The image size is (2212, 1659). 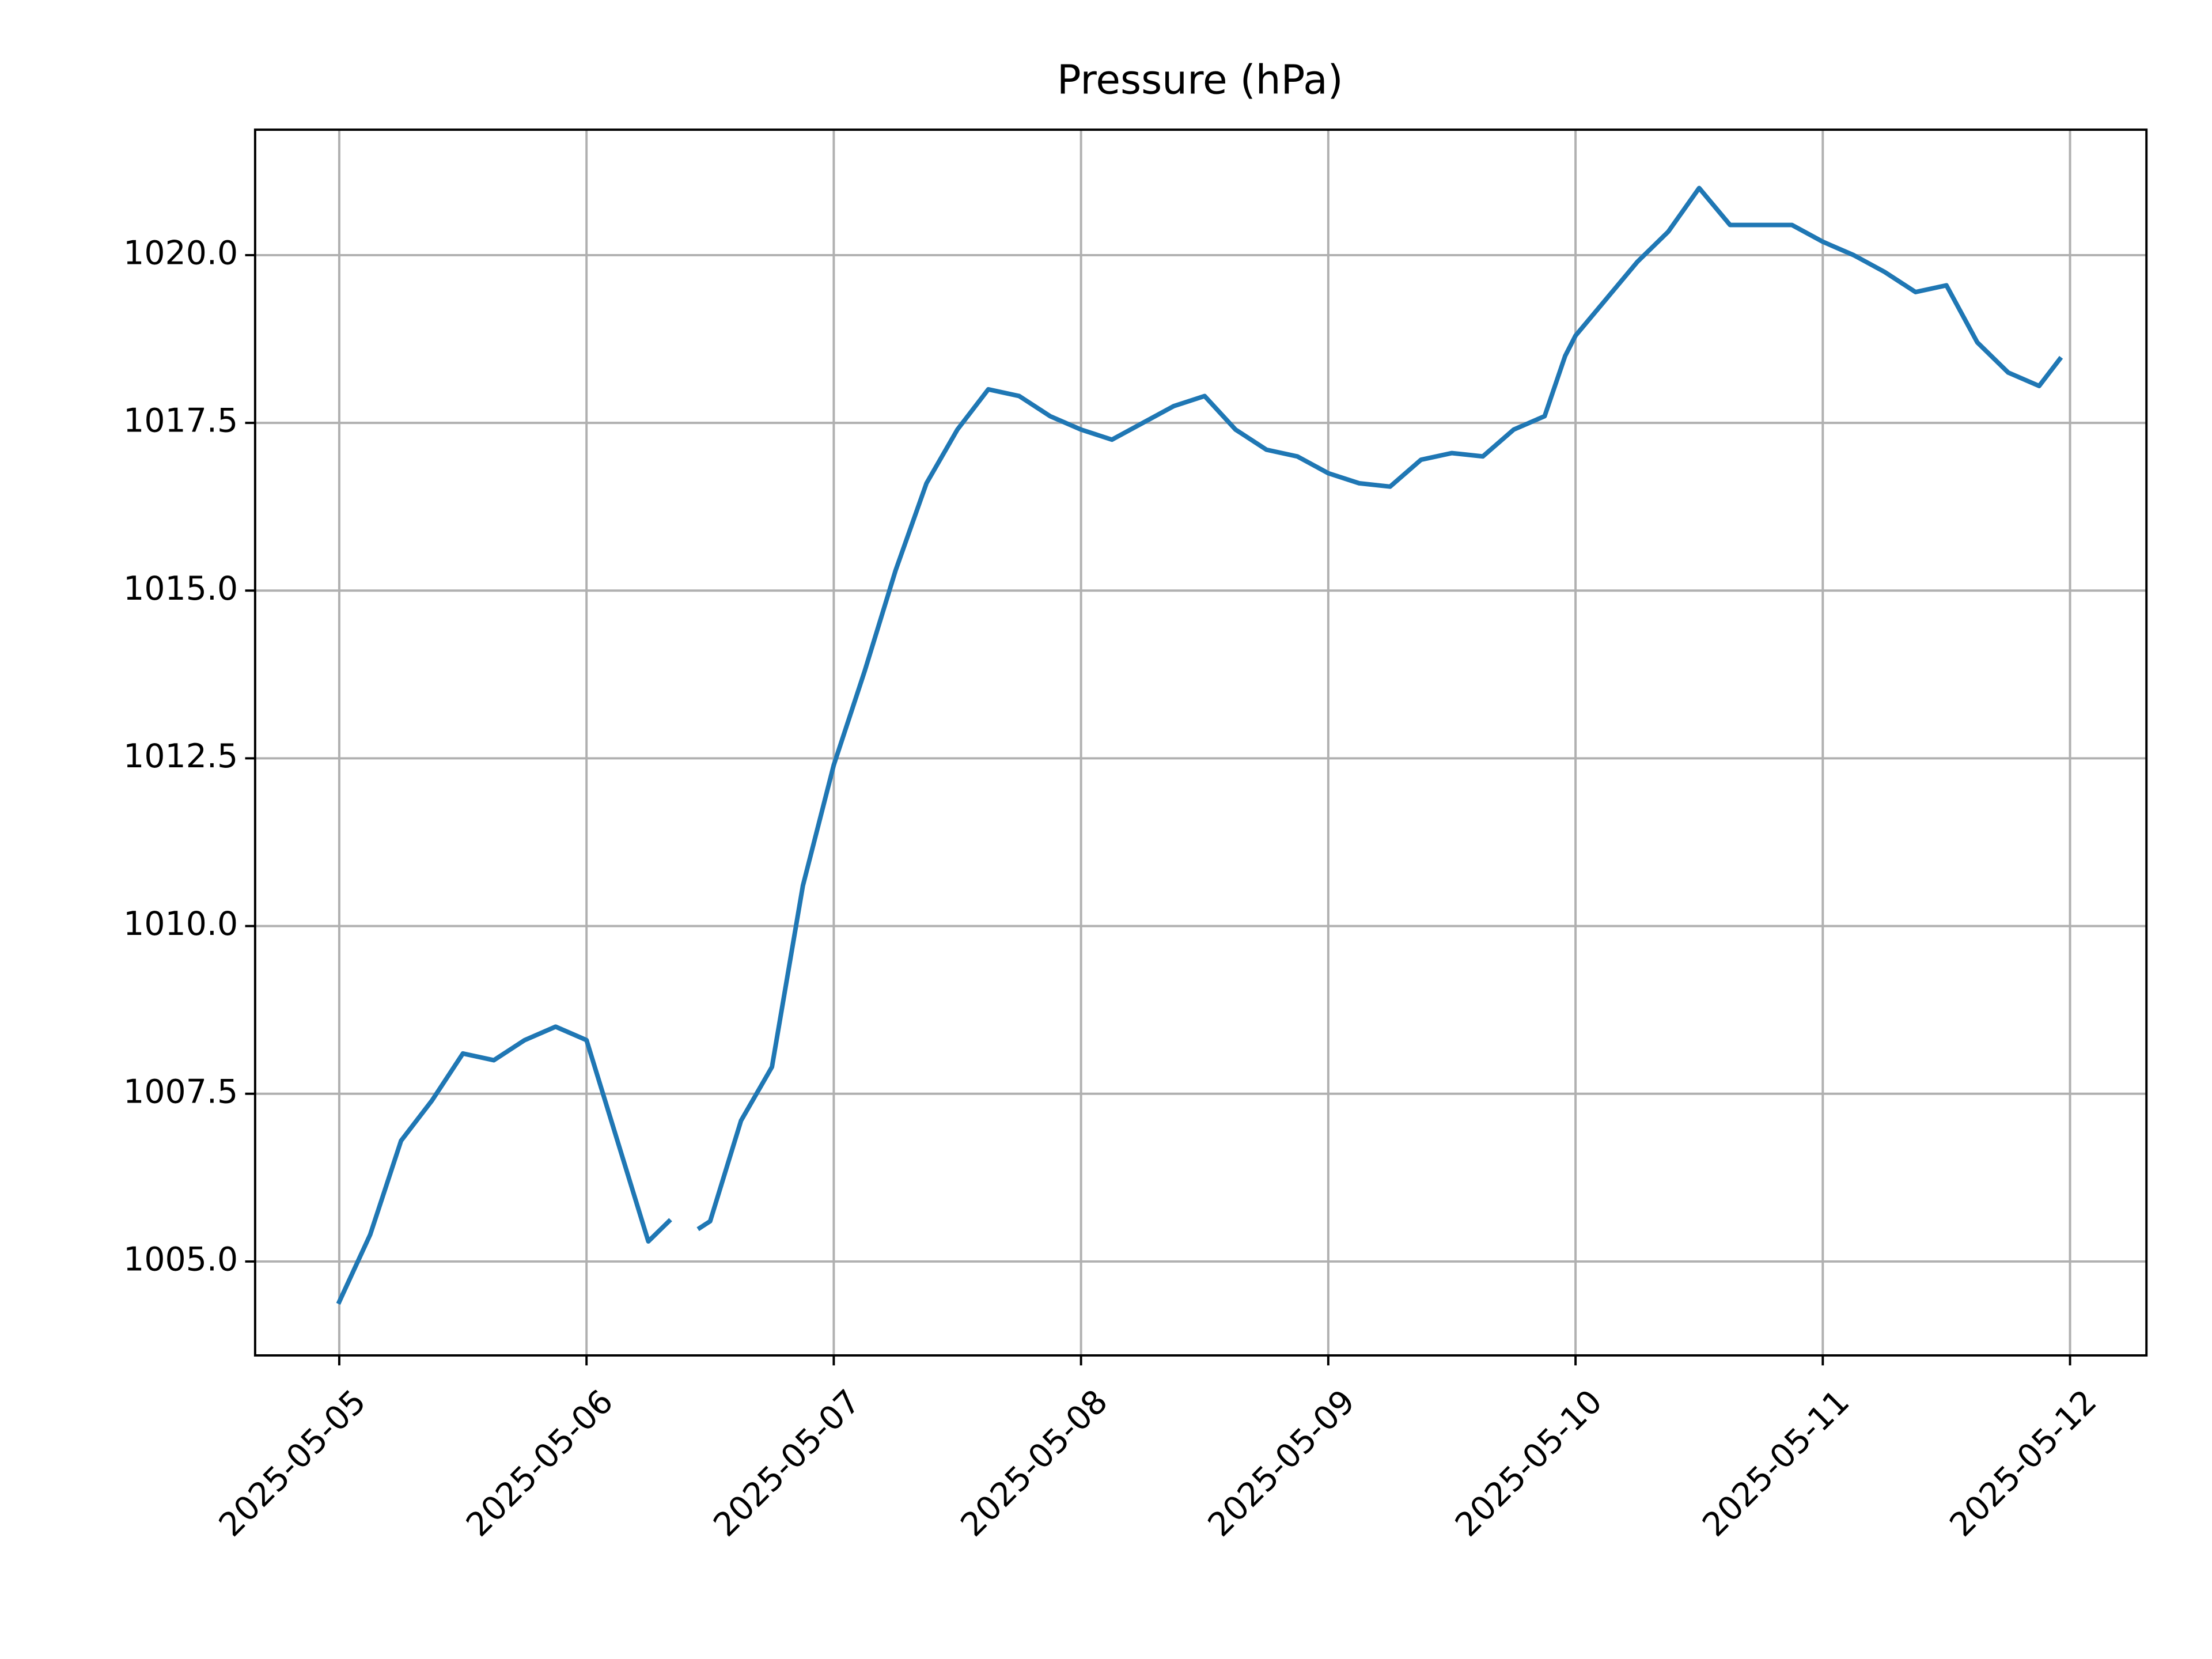 I want to click on y-tick-label: 1010.0, so click(x=180, y=924).